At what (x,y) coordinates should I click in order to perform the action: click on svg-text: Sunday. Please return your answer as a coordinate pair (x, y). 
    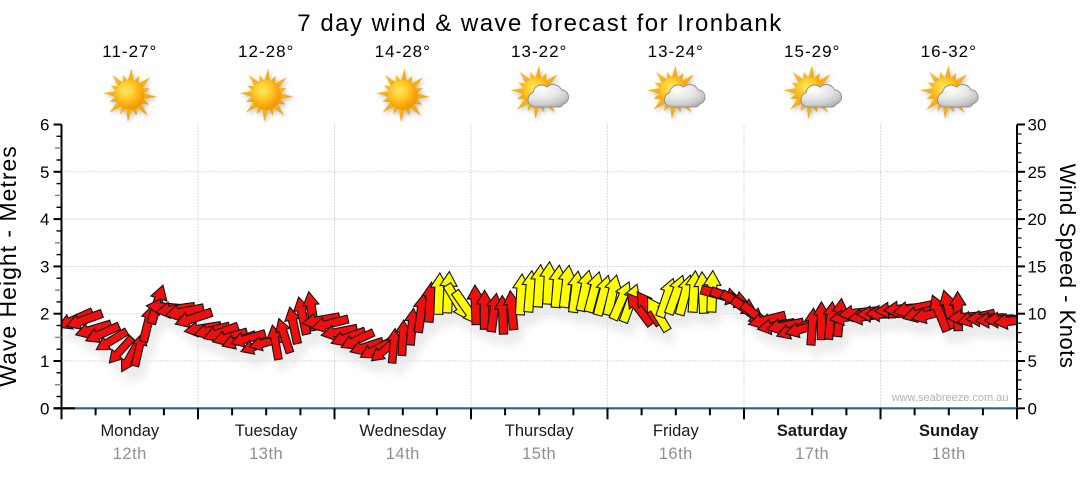
    Looking at the image, I should click on (949, 431).